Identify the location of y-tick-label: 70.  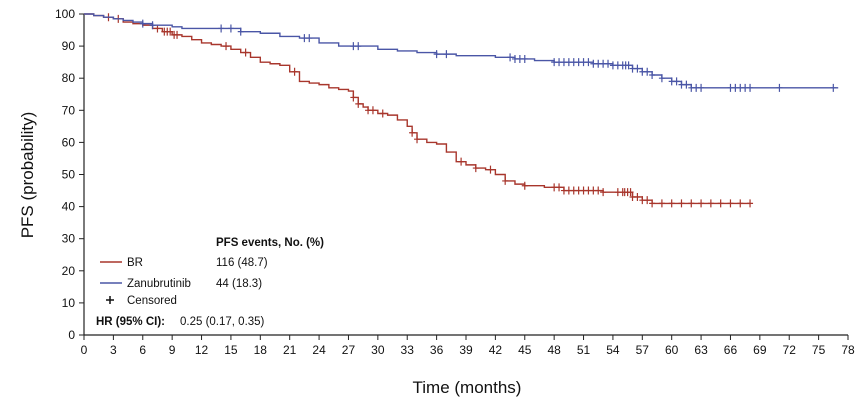
(69, 110).